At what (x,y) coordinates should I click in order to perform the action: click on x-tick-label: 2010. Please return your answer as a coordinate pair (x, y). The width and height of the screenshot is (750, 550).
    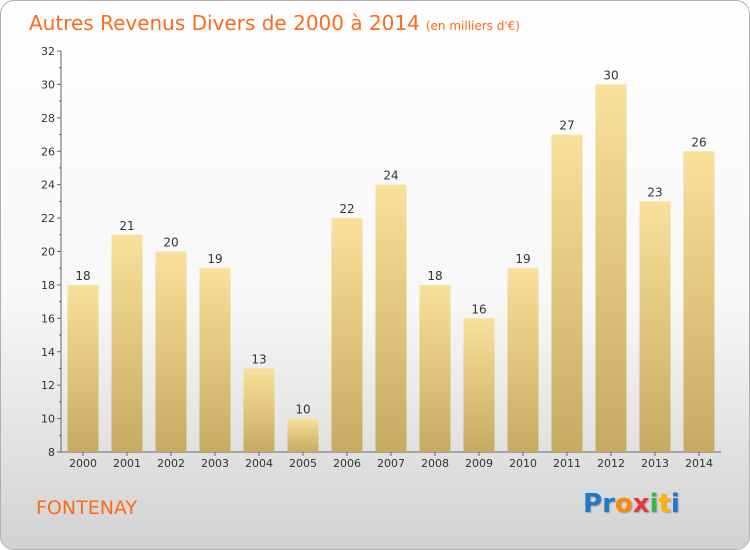
    Looking at the image, I should click on (523, 463).